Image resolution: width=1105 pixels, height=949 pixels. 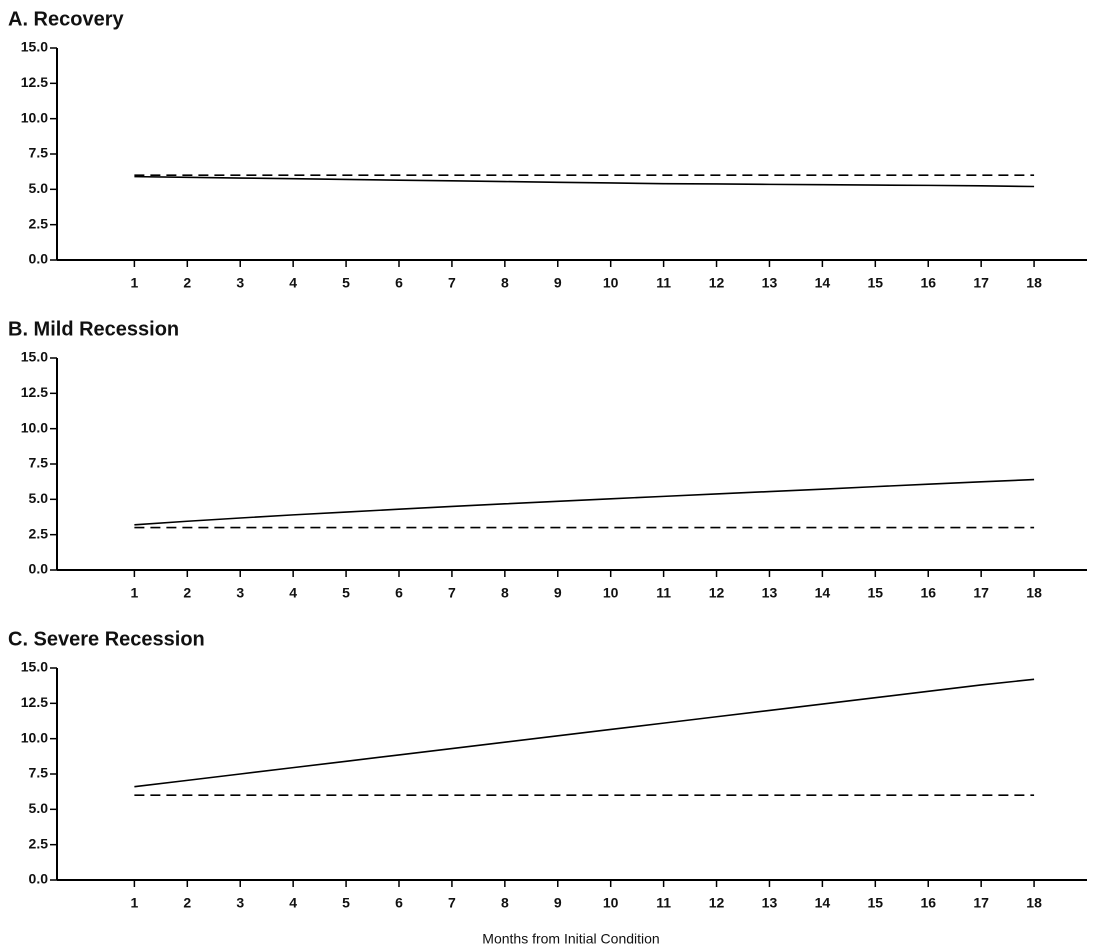 I want to click on x-axis-label: Months from Initial Condition, so click(x=570, y=939).